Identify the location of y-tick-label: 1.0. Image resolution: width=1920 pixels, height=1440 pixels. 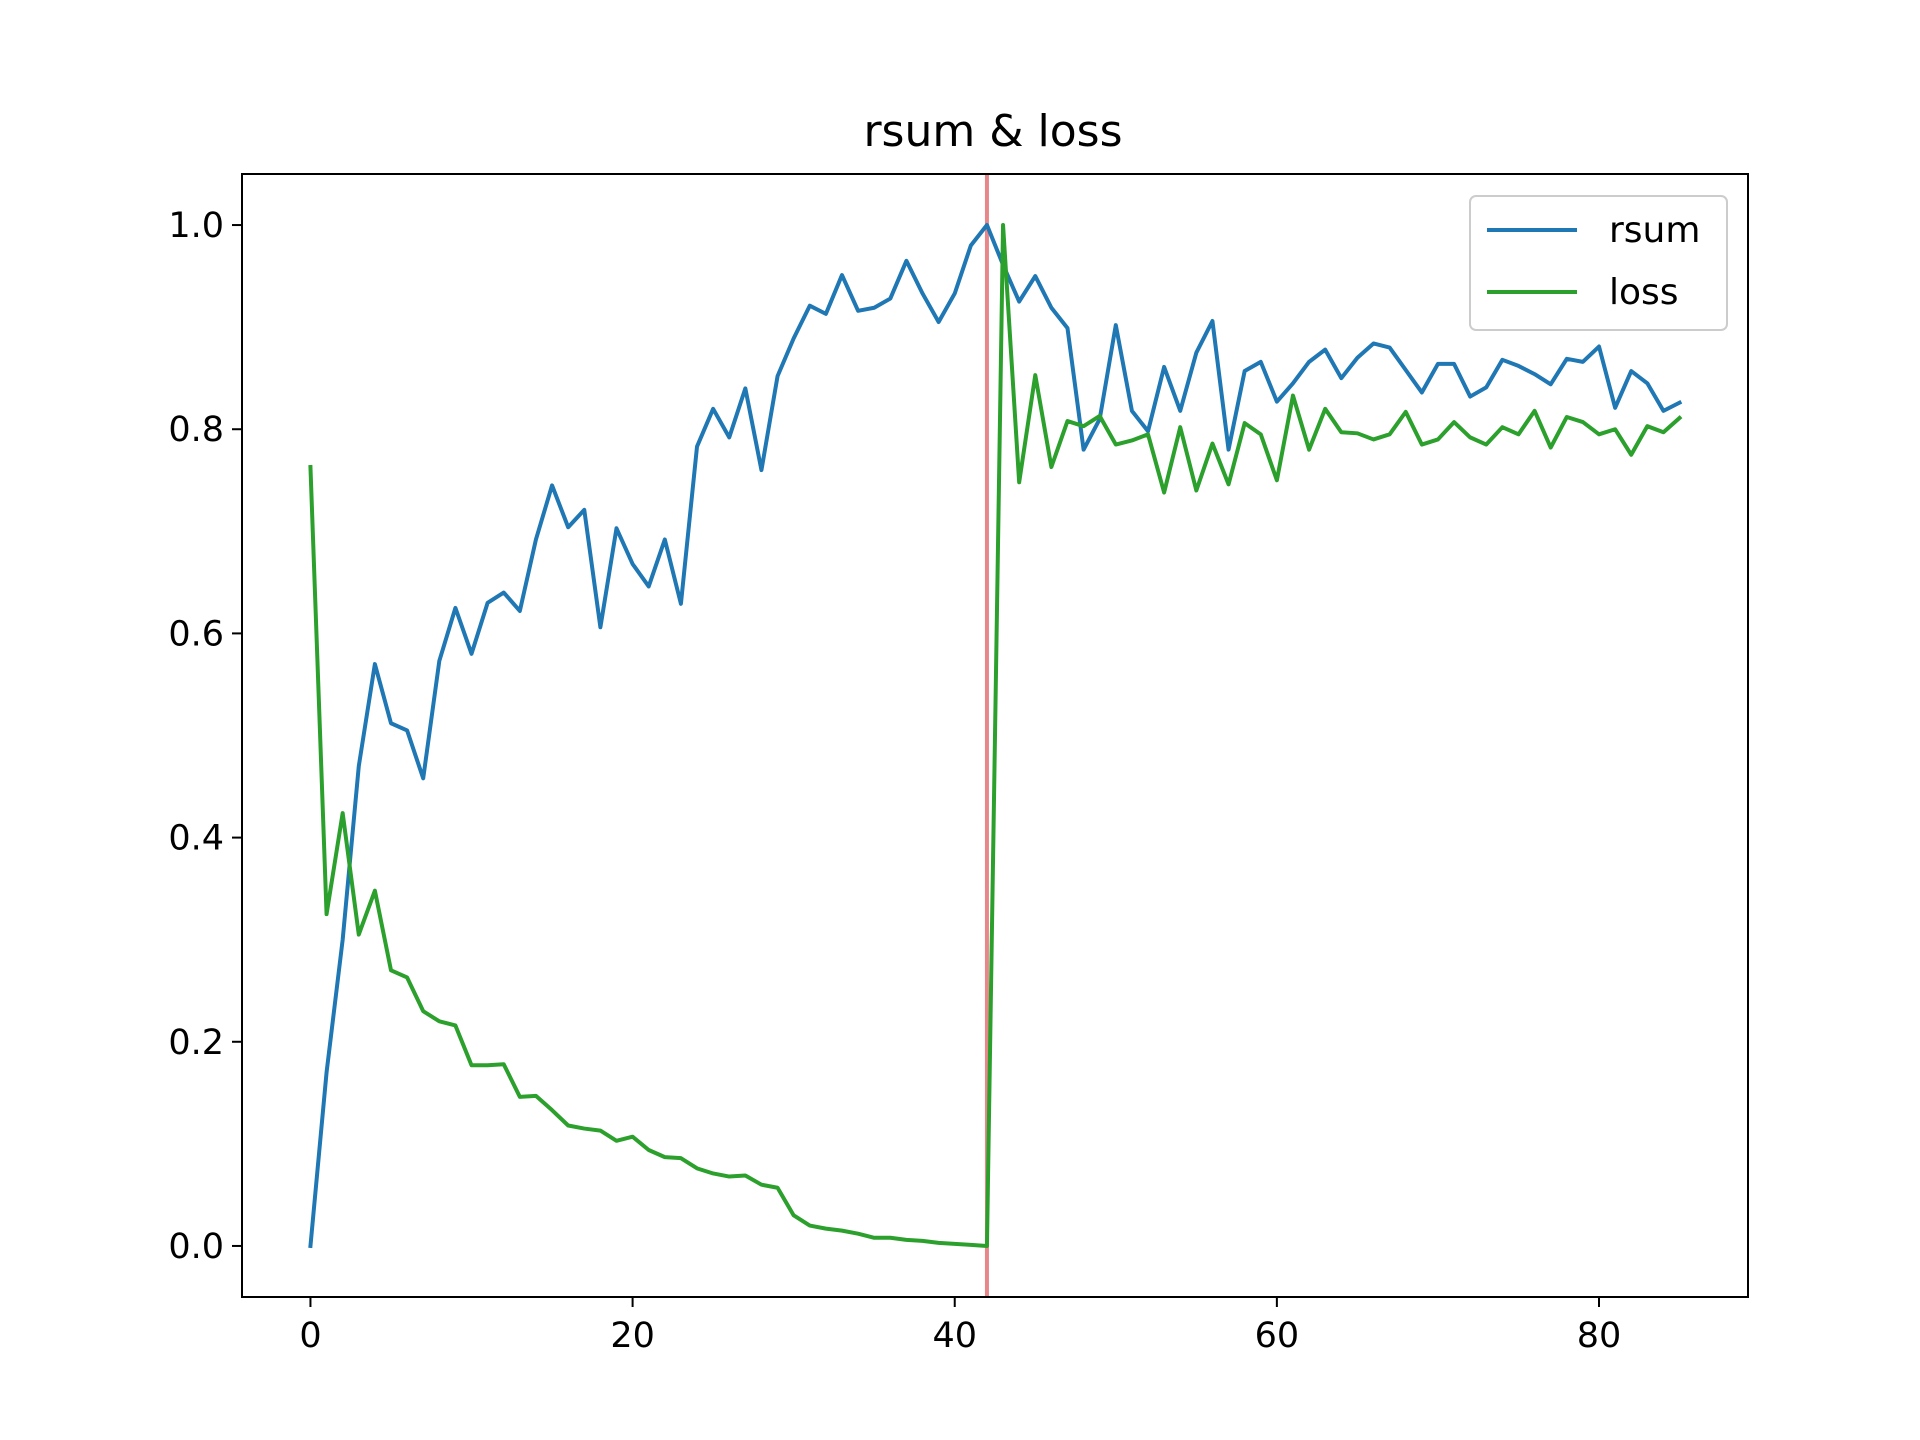
(196, 226).